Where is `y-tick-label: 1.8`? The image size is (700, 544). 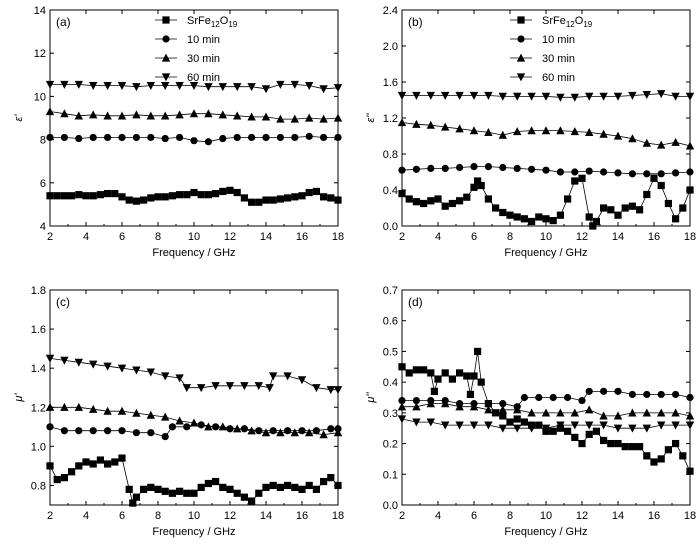
y-tick-label: 1.8 is located at coordinates (38, 291).